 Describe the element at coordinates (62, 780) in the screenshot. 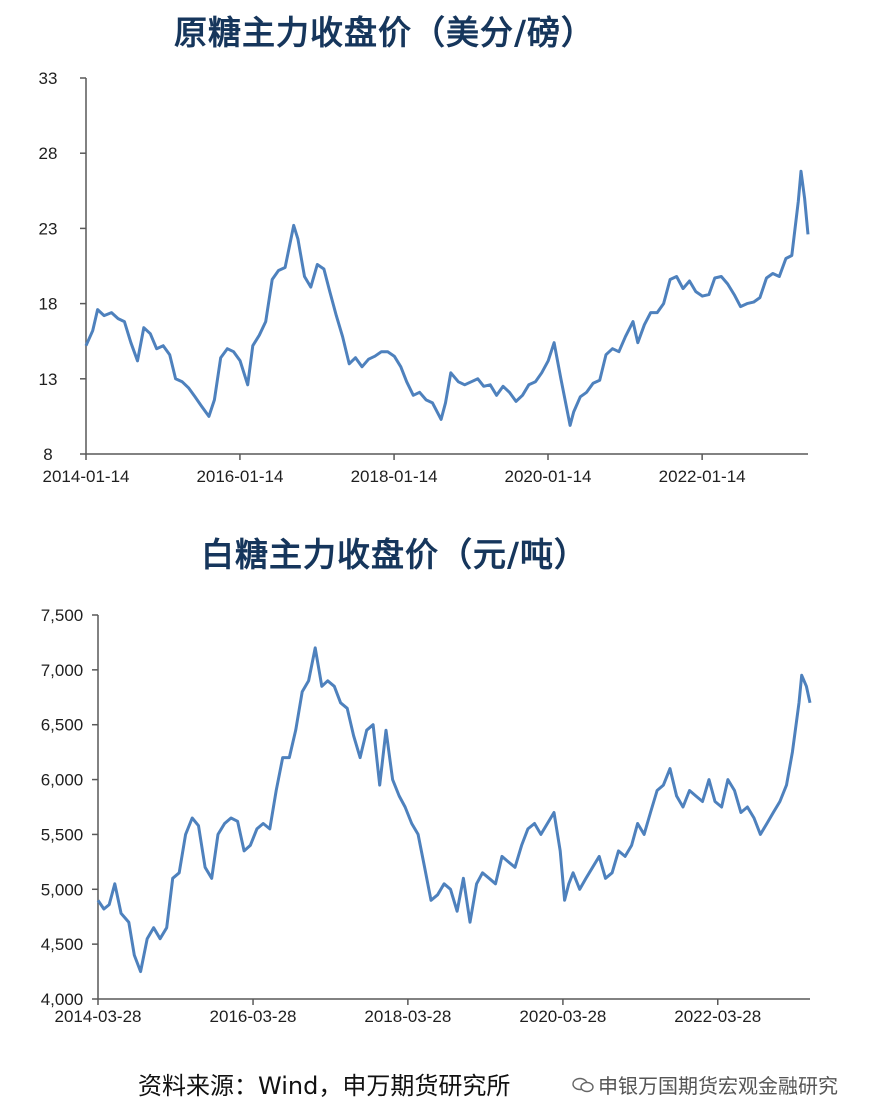

I see `y-tick-label: 6,000` at that location.